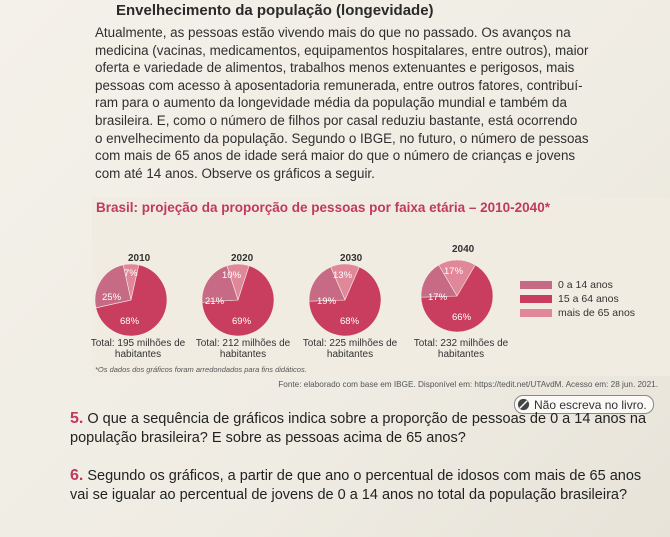  What do you see at coordinates (463, 249) in the screenshot?
I see `year-label-2040: 2040` at bounding box center [463, 249].